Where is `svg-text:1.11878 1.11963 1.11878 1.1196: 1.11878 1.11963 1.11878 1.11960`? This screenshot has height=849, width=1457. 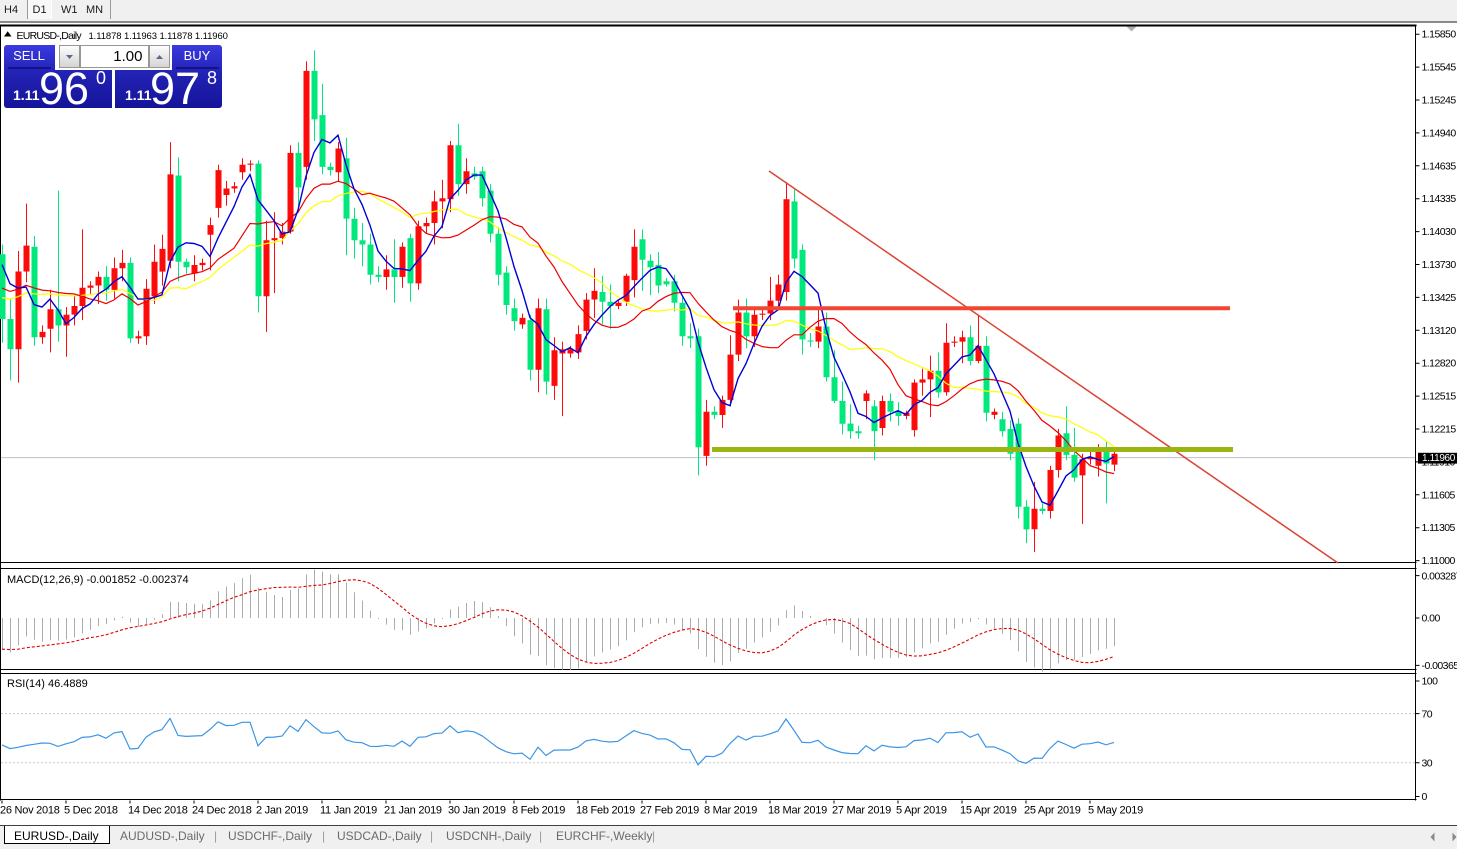 svg-text:1.11878 1.11963 1.11878 1.1196: 1.11878 1.11963 1.11878 1.11960 is located at coordinates (158, 36).